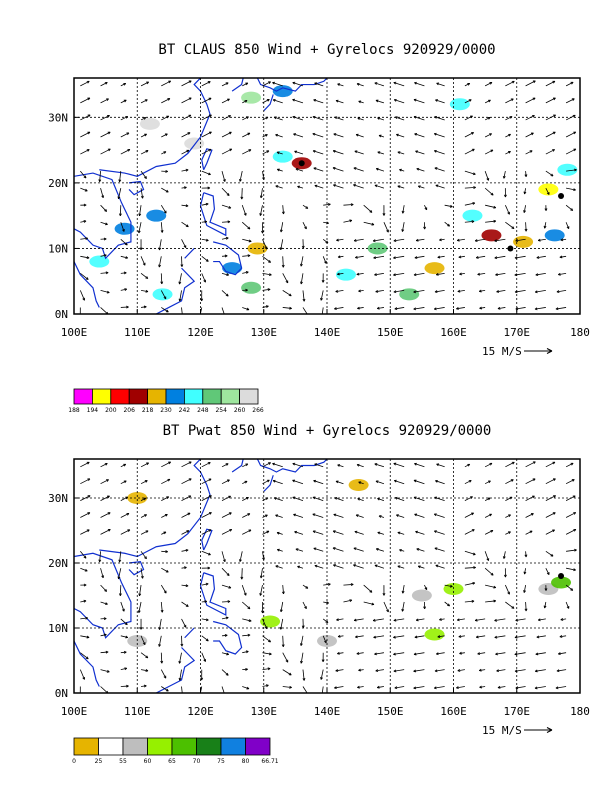 The width and height of the screenshot is (612, 792). Describe the element at coordinates (517, 351) in the screenshot. I see `vector-legend: 15 M/S` at that location.